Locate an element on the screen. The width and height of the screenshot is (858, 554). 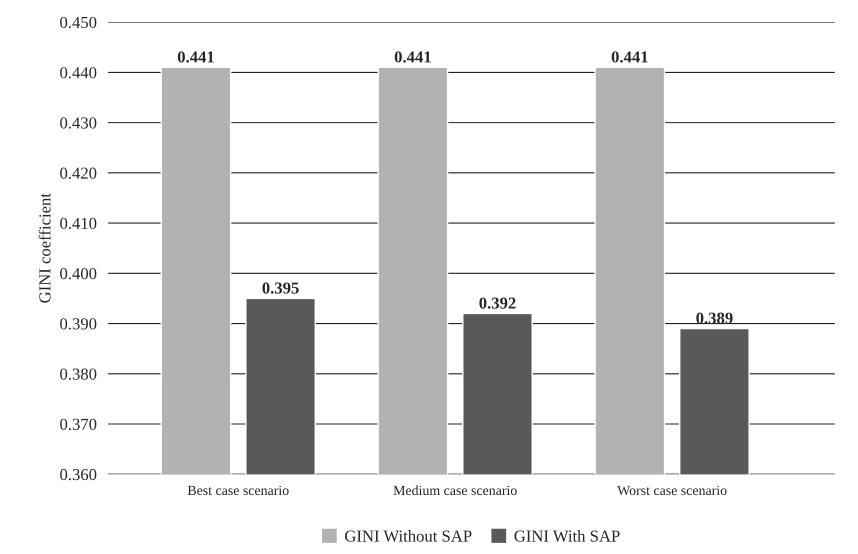
legend-label: GINI With SAP is located at coordinates (567, 536).